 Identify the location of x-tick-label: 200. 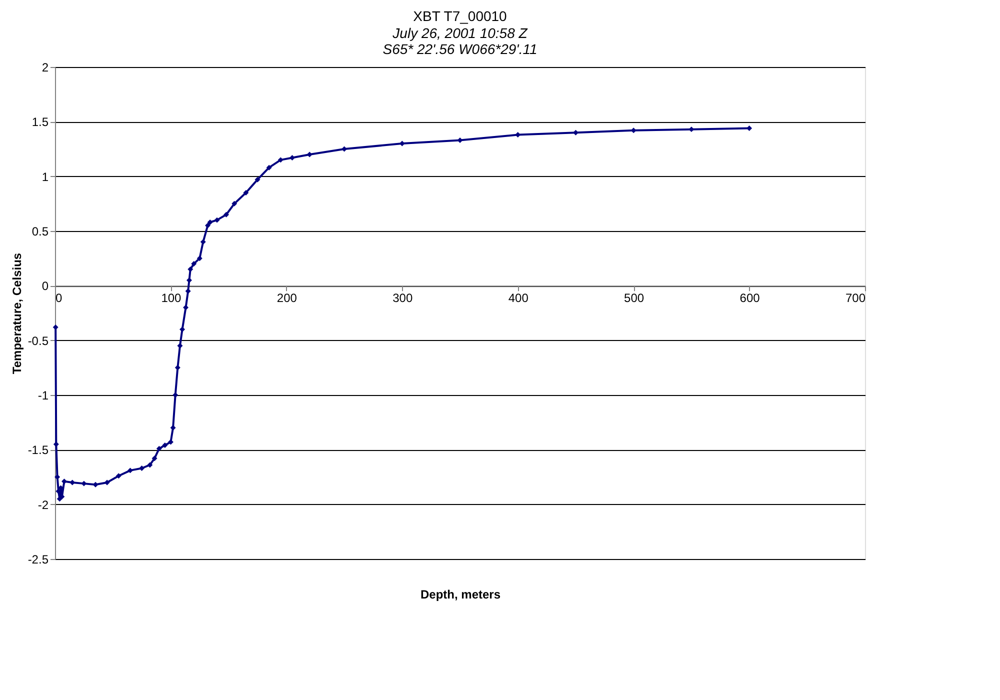
(287, 298).